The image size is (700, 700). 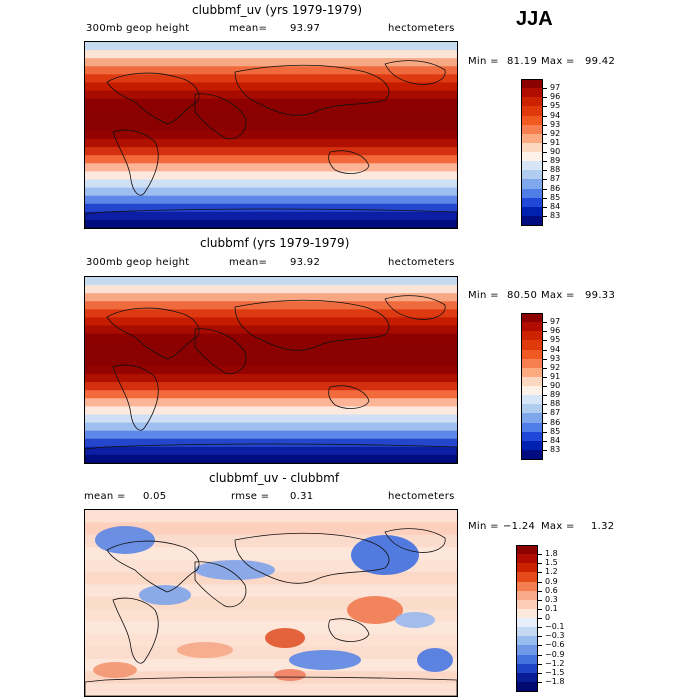 What do you see at coordinates (551, 608) in the screenshot?
I see `colorbar-label: 0.1` at bounding box center [551, 608].